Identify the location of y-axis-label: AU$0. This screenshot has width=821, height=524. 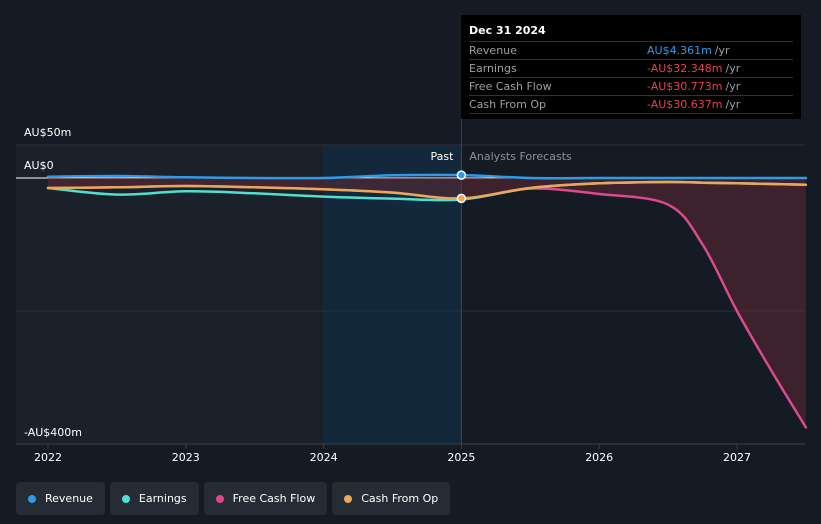
(39, 165).